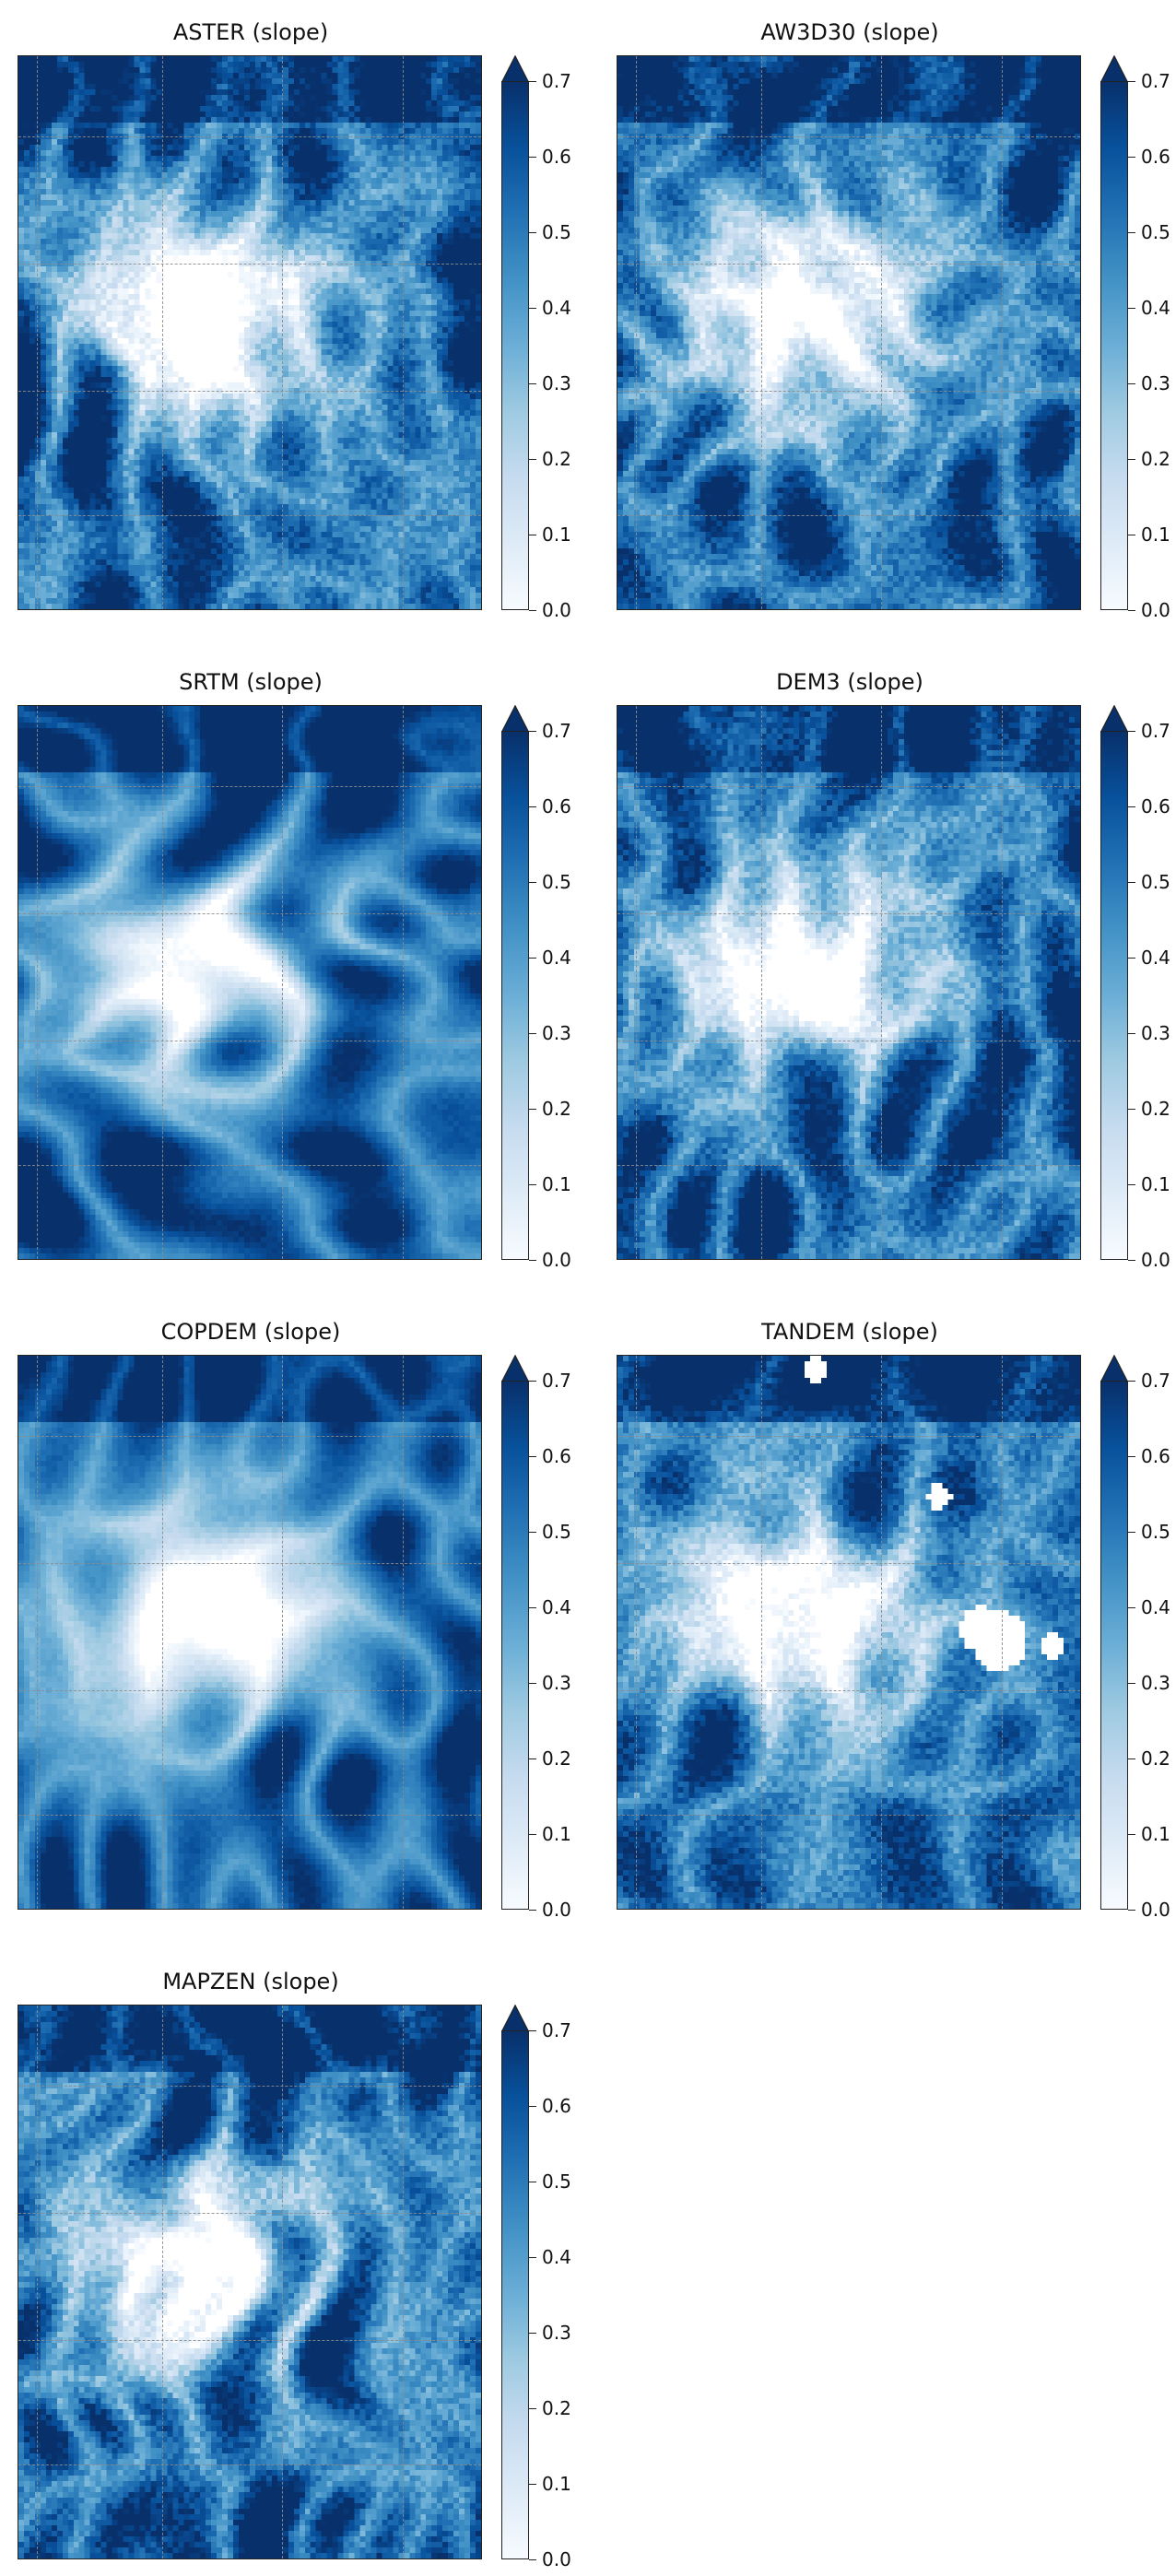  What do you see at coordinates (890, 972) in the screenshot?
I see `map-panel: DEM3 (slope) 0.0 0.1 0.2 0.3 0.4 0.5 0.6 0.7` at bounding box center [890, 972].